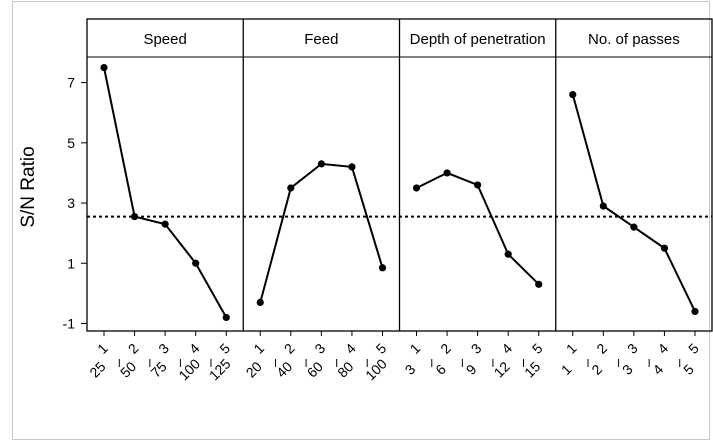  What do you see at coordinates (71, 203) in the screenshot?
I see `y-tick-label: 3` at bounding box center [71, 203].